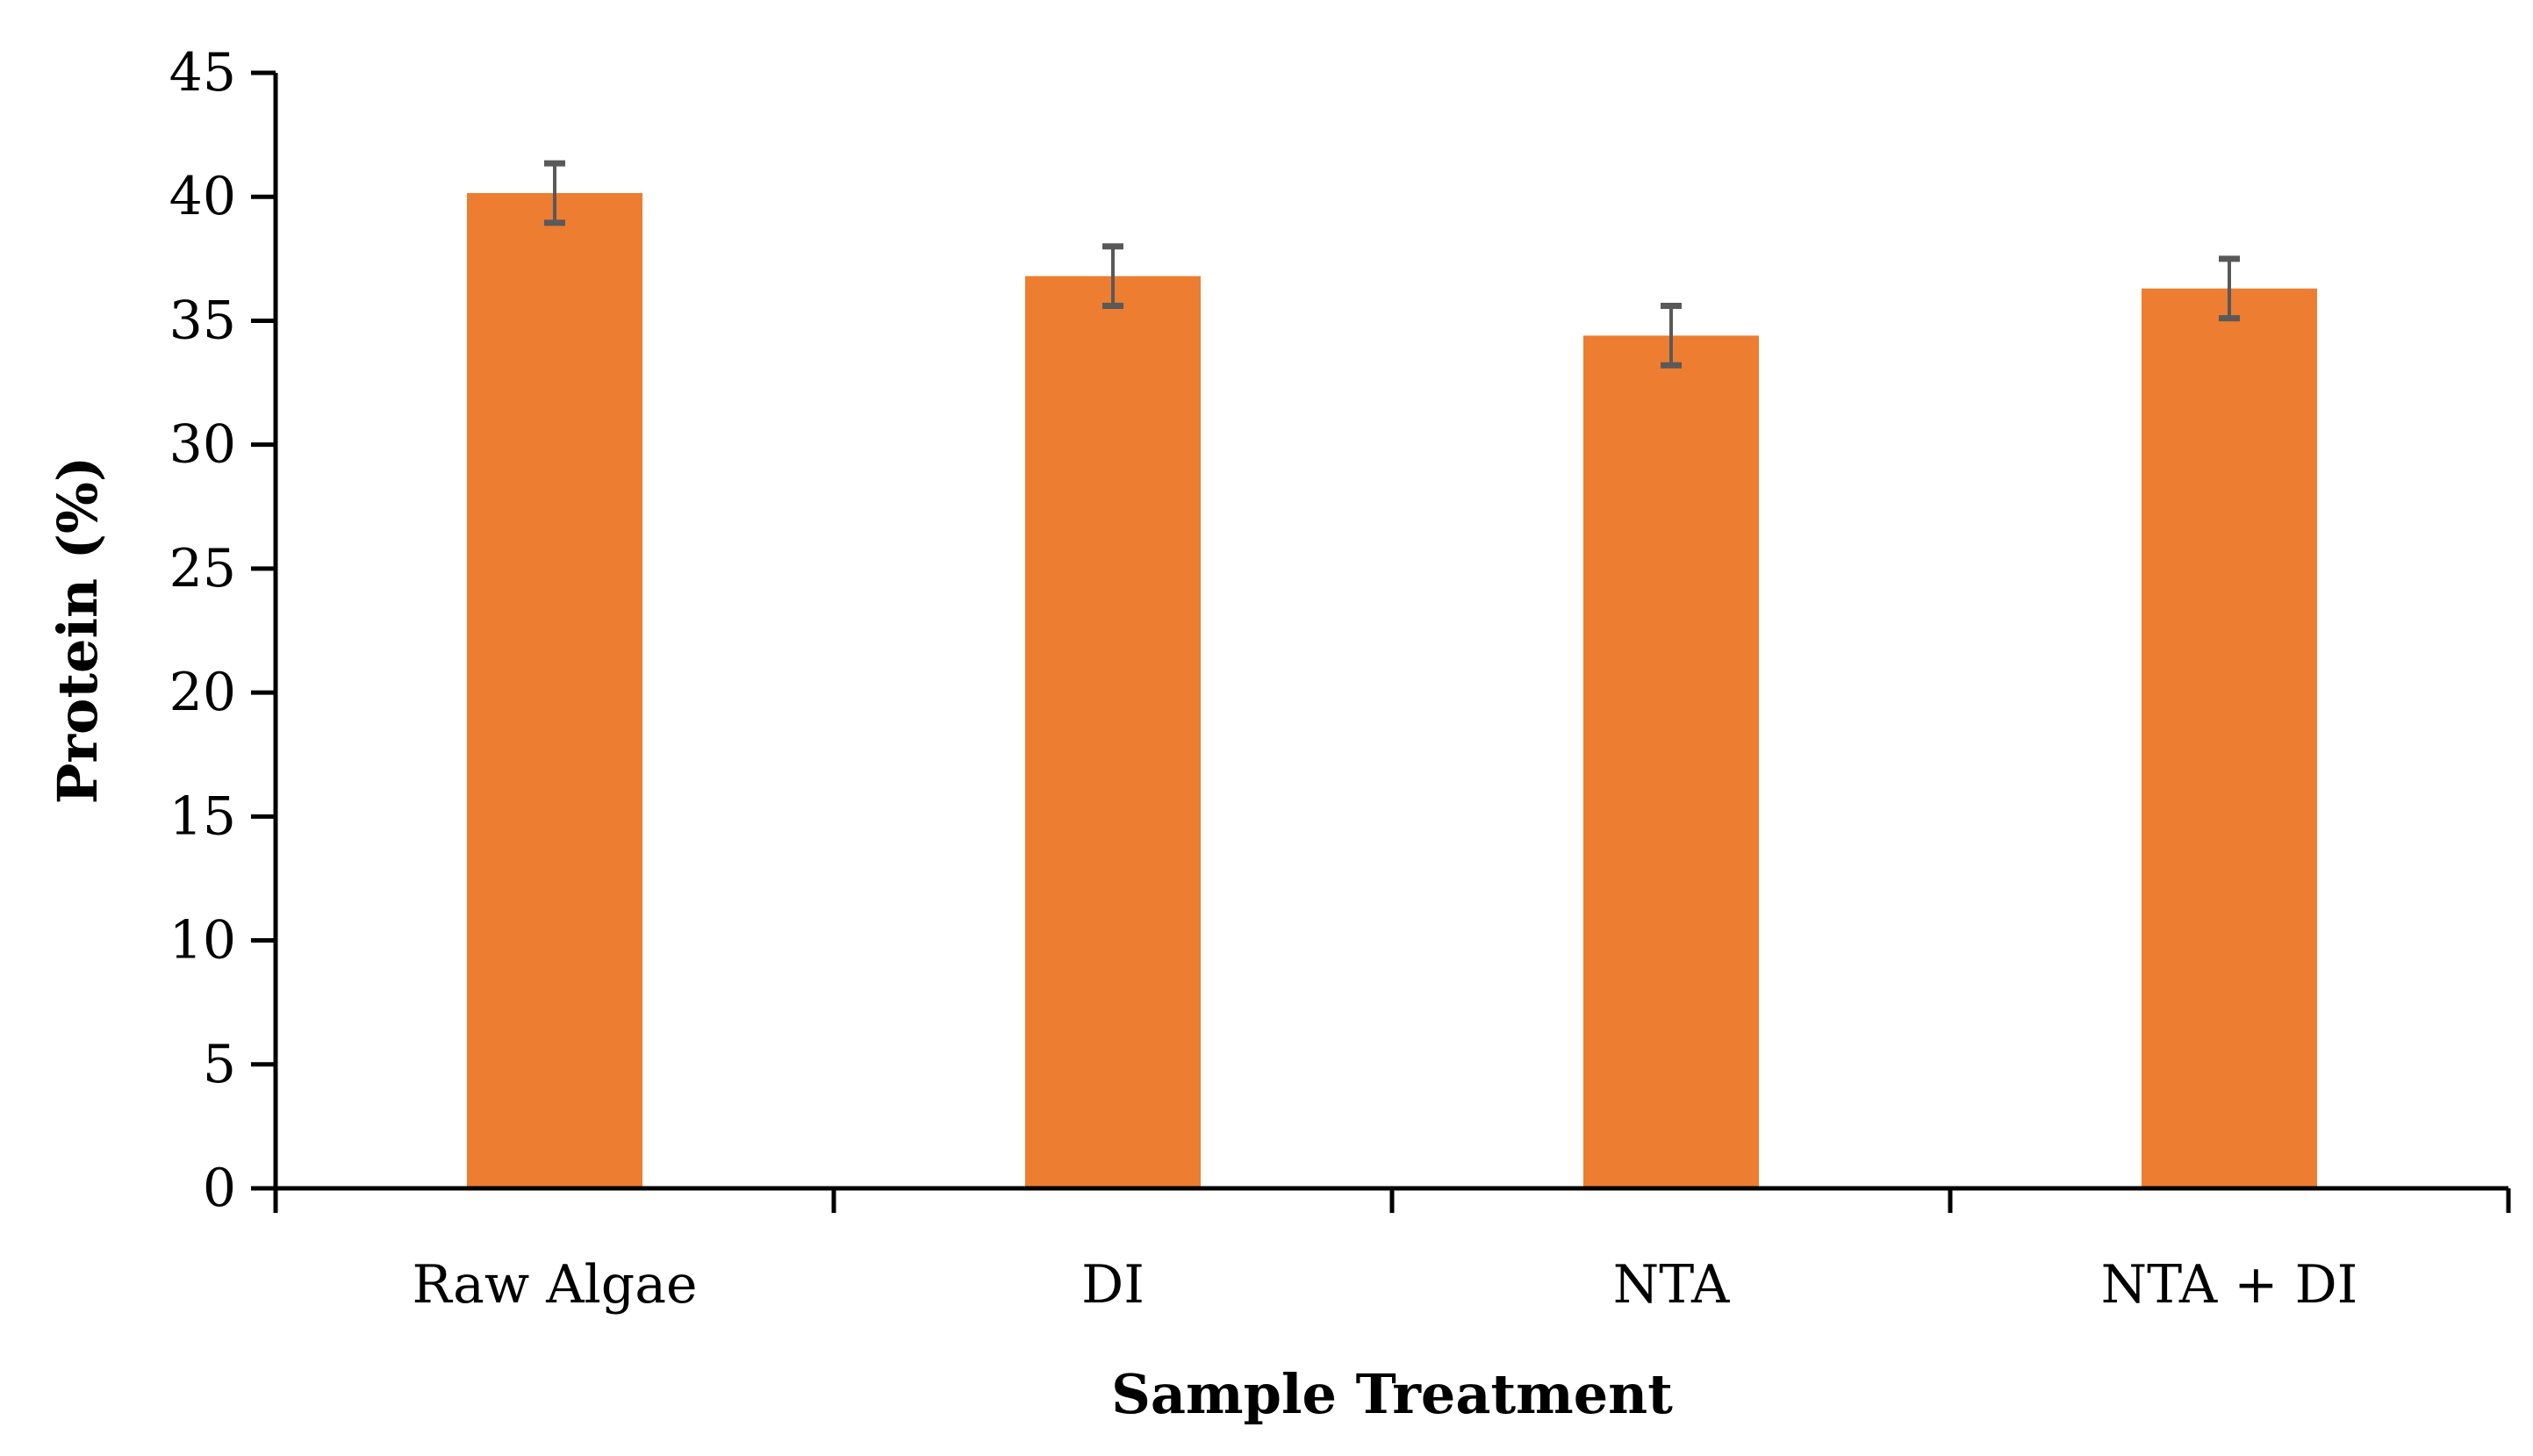  Describe the element at coordinates (219, 1188) in the screenshot. I see `y-tick-label: 0` at that location.